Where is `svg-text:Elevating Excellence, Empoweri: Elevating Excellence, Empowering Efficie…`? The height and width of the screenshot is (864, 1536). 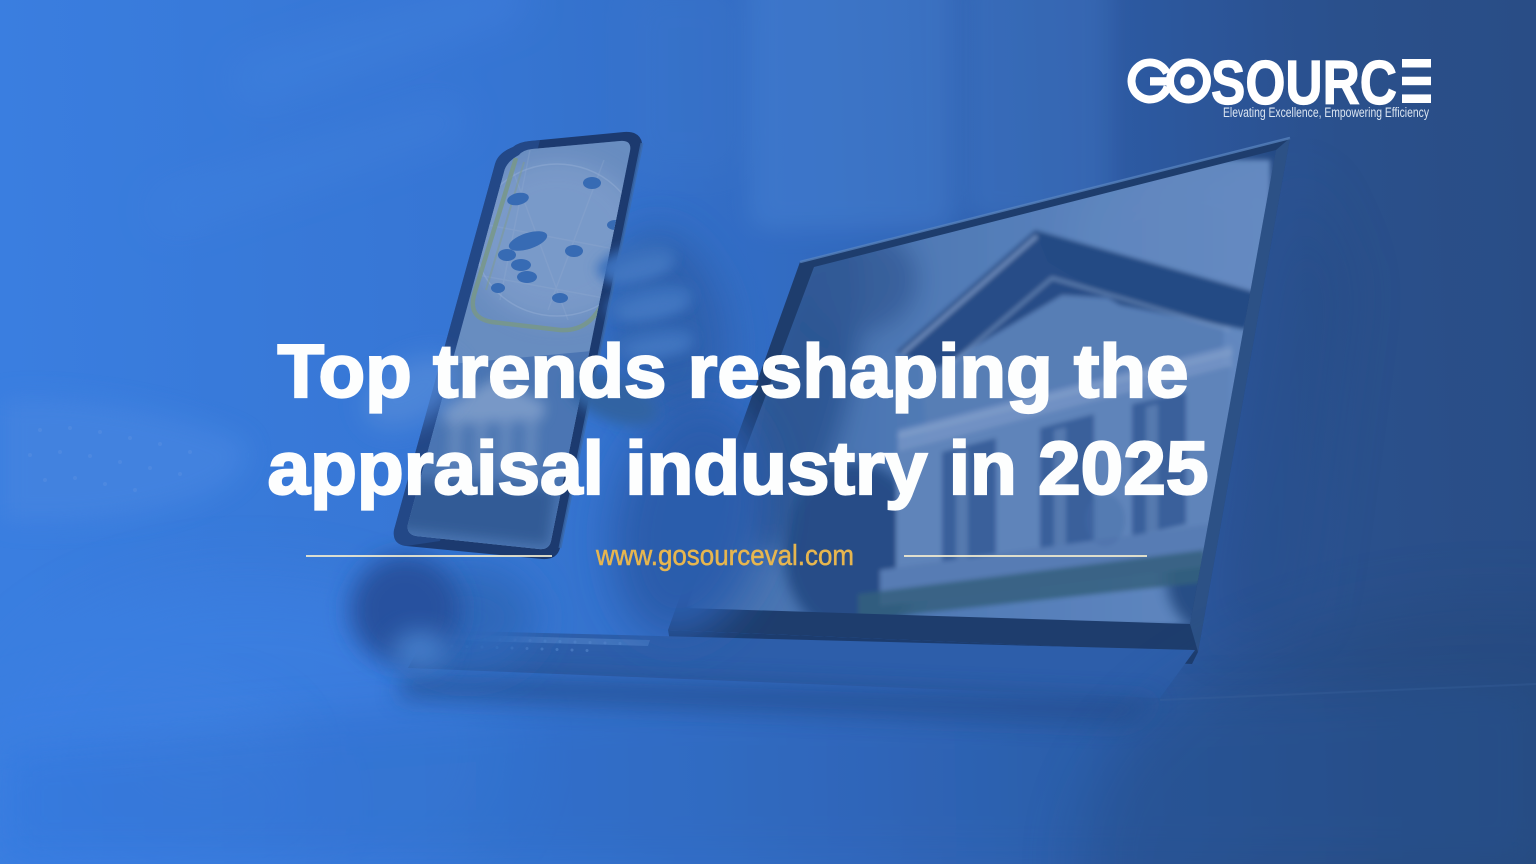 svg-text:Elevating Excellence, Empoweri: Elevating Excellence, Empowering Efficie… is located at coordinates (1326, 112).